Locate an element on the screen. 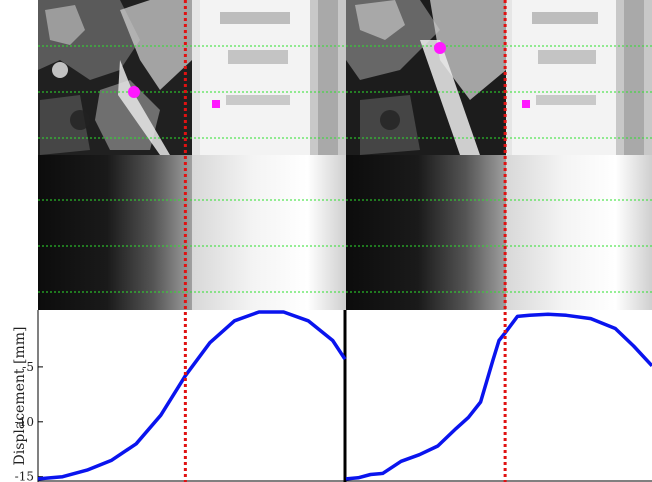 The image size is (652, 482). y-ticks: -5 -10 -15 is located at coordinates (29, 421).